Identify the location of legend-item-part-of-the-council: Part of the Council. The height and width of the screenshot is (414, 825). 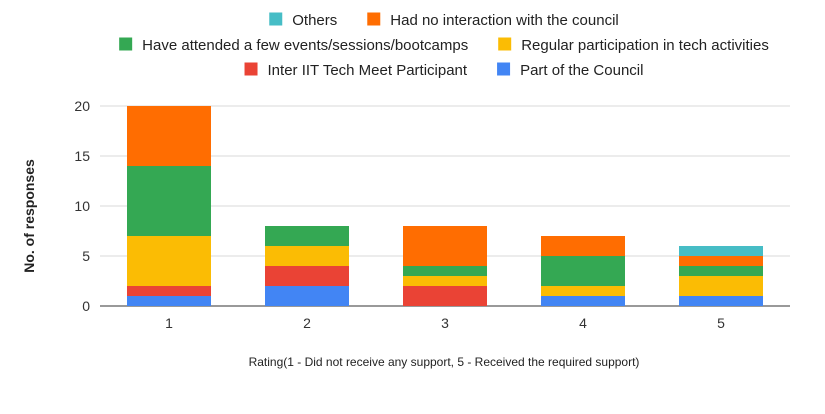
(570, 70).